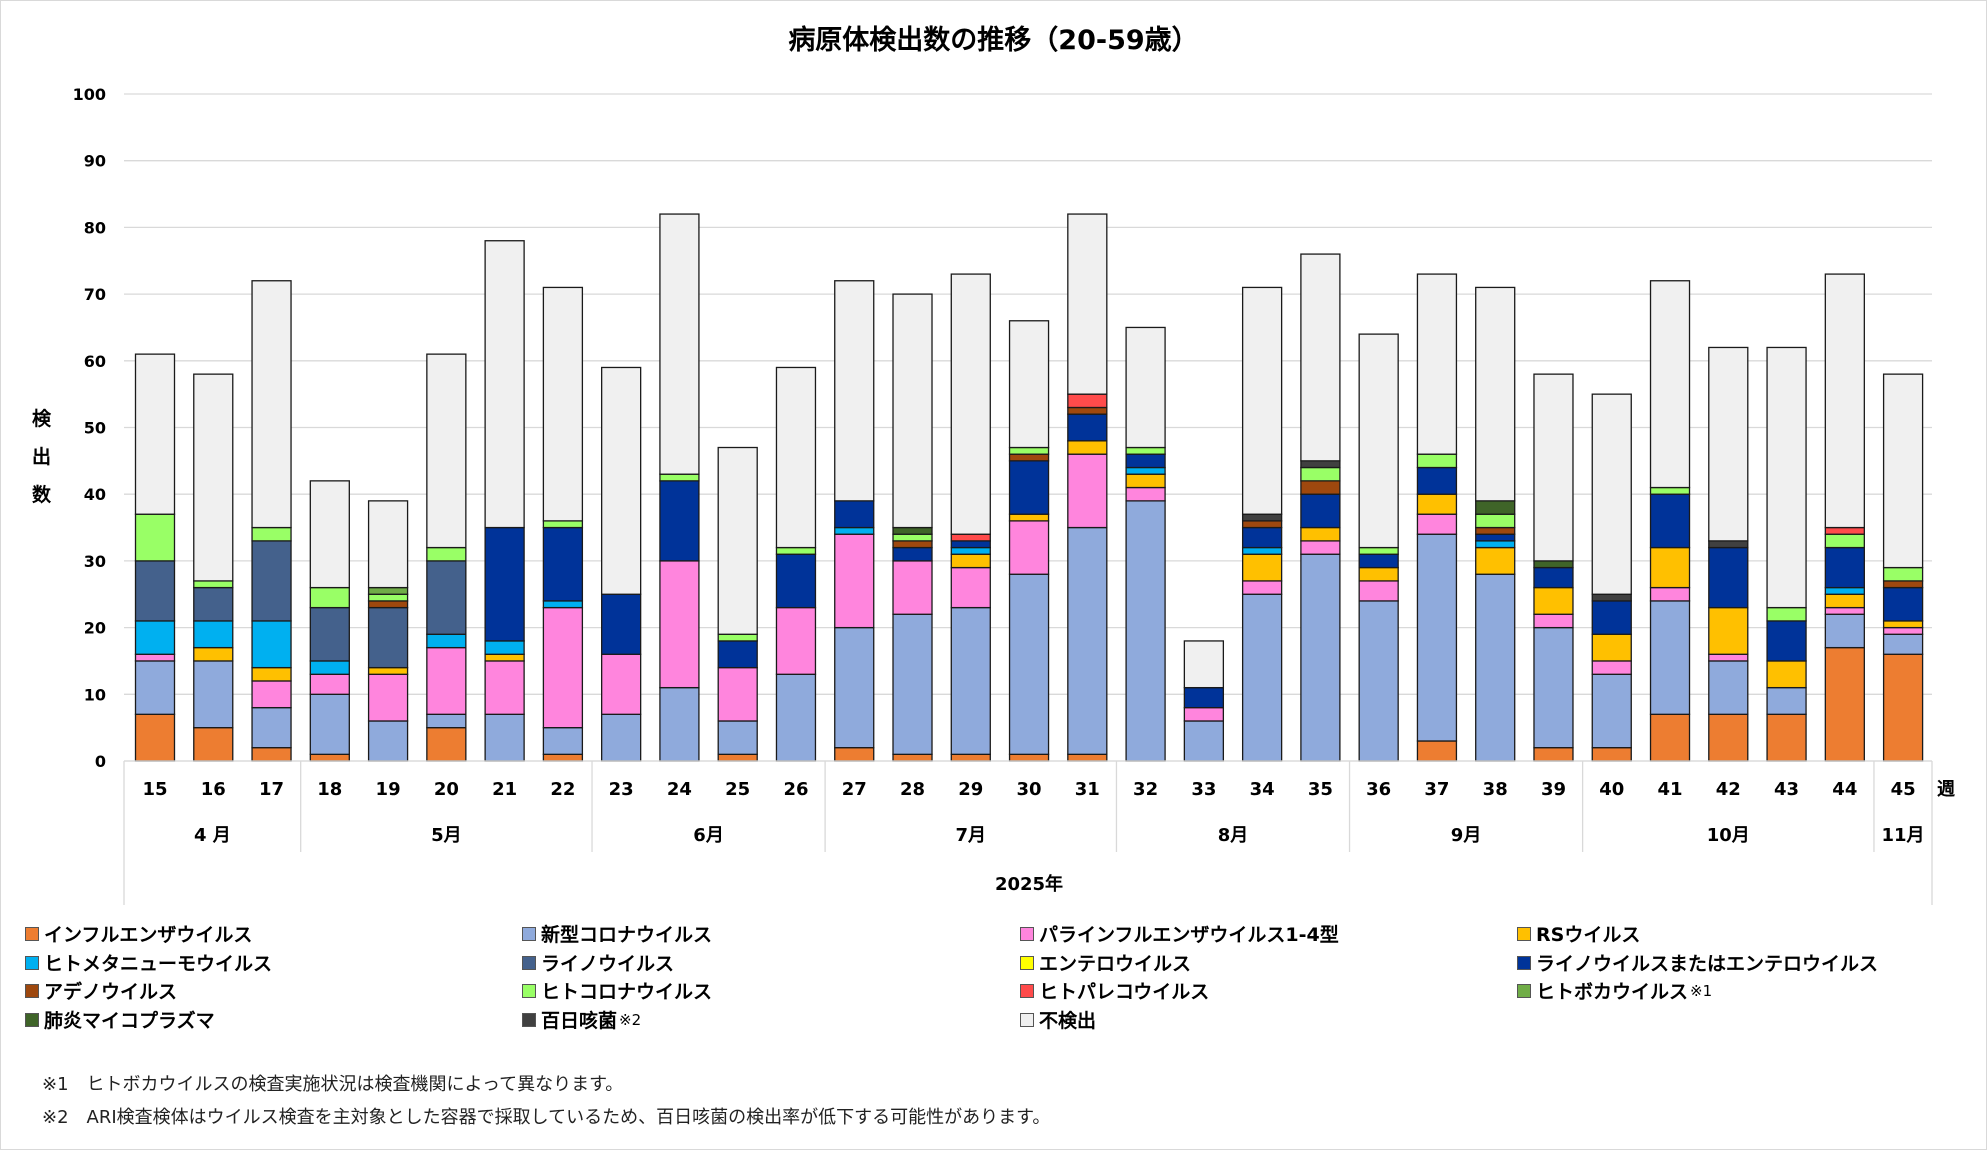  I want to click on legend-label: アデノウイルス, so click(111, 992).